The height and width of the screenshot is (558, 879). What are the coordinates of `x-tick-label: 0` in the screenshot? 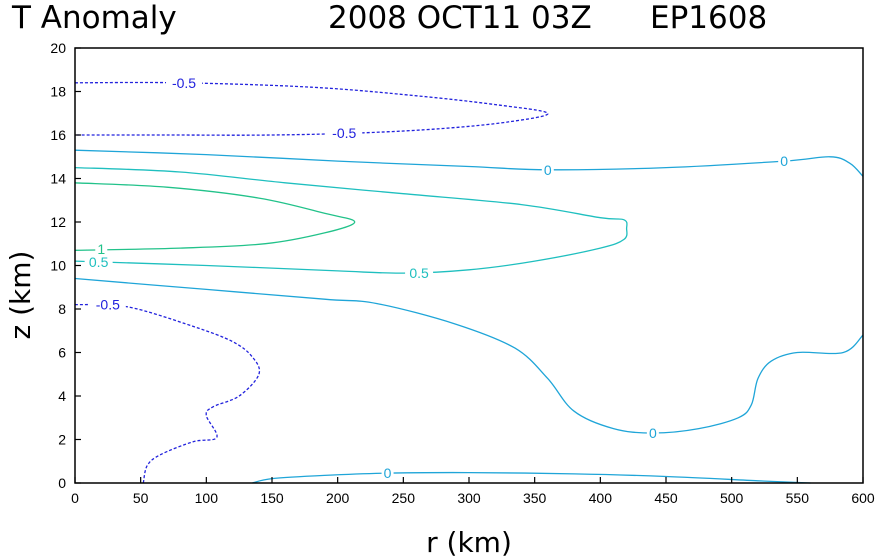 It's located at (75, 498).